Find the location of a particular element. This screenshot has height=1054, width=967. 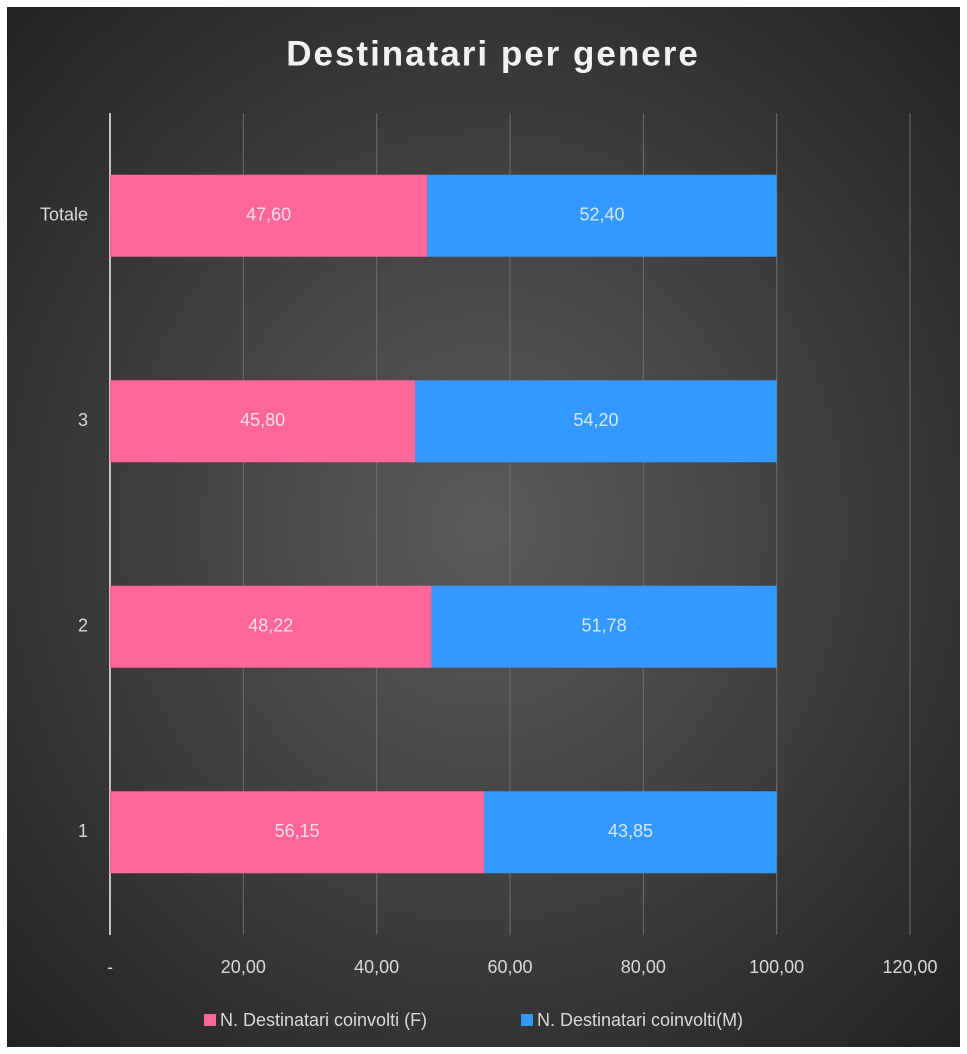

y-tick-label: 3 is located at coordinates (83, 420).